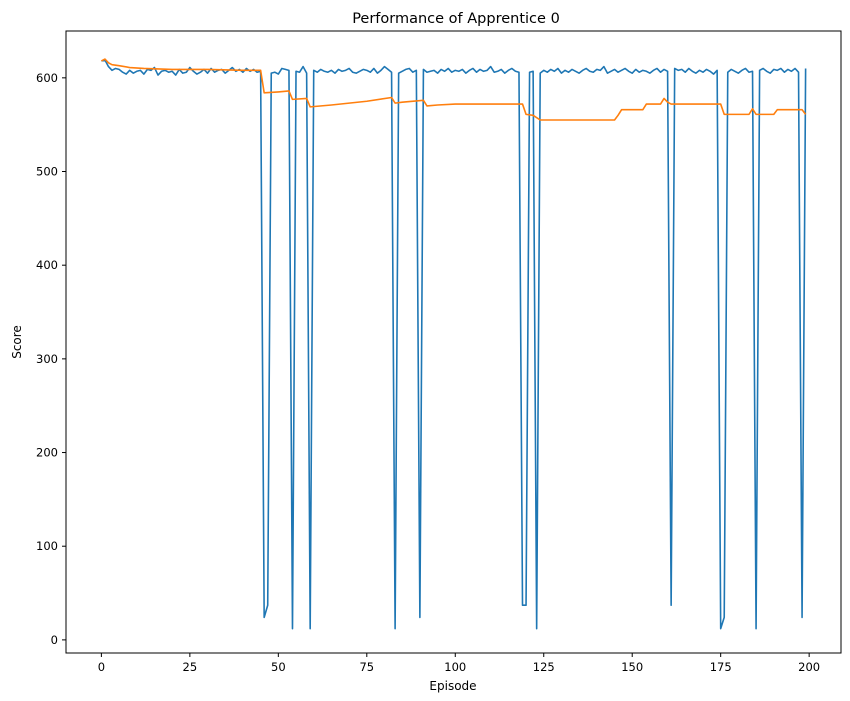  Describe the element at coordinates (452, 686) in the screenshot. I see `x-axis-label: Episode` at that location.